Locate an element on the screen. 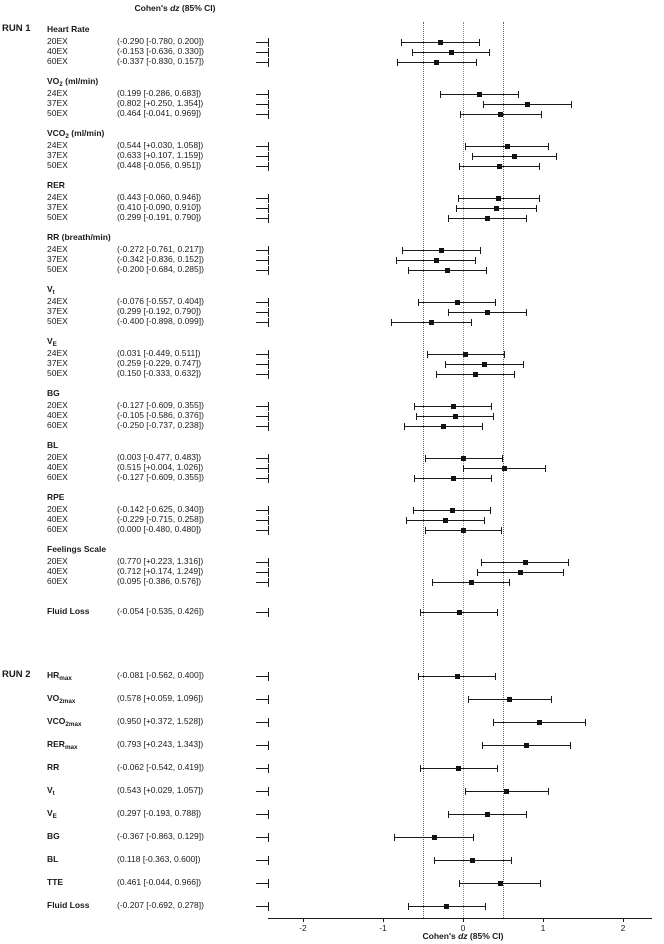 This screenshot has height=944, width=664. text-part: (-0.342 [-0.836, 0.152]) is located at coordinates (160, 258).